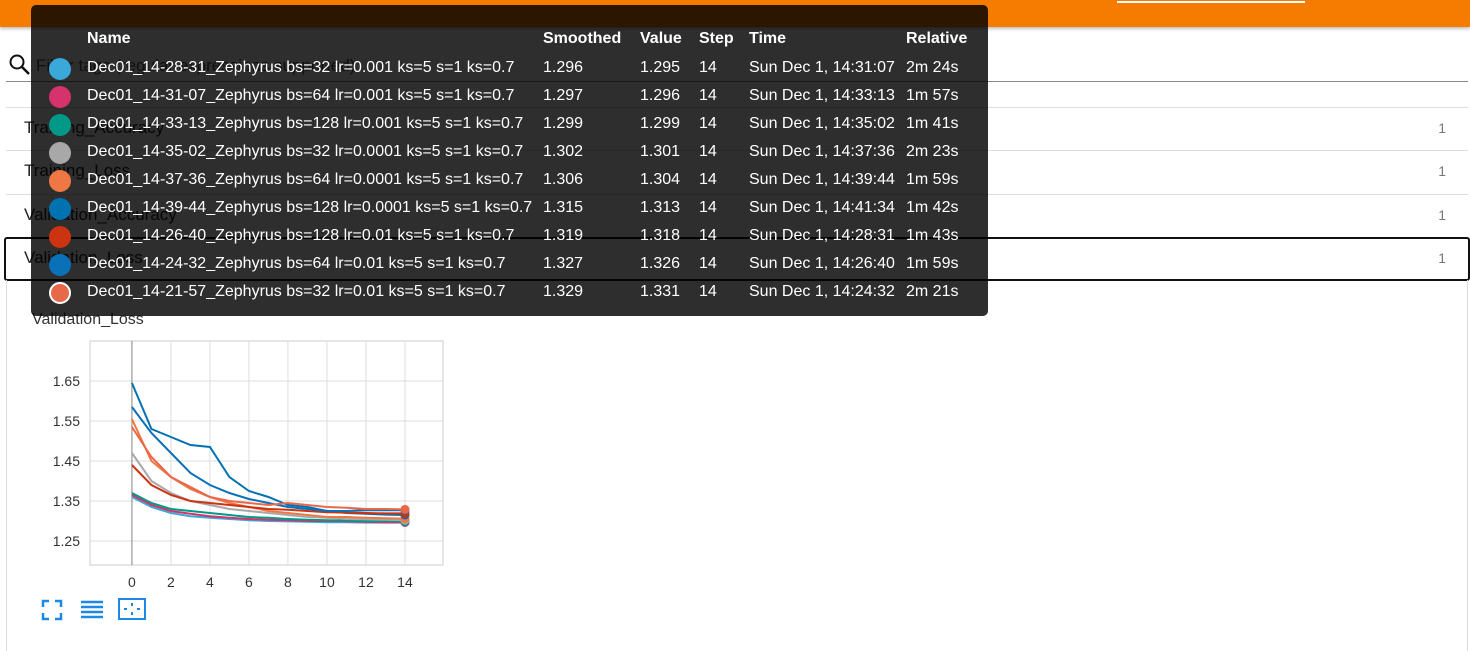 The width and height of the screenshot is (1470, 651). I want to click on column-header: Value, so click(661, 38).